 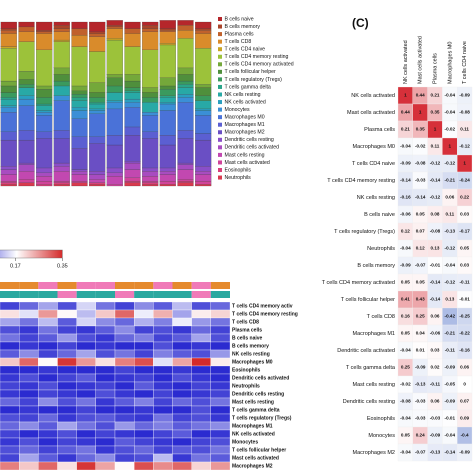 What do you see at coordinates (405, 95) in the screenshot?
I see `correlation-value: 1` at bounding box center [405, 95].